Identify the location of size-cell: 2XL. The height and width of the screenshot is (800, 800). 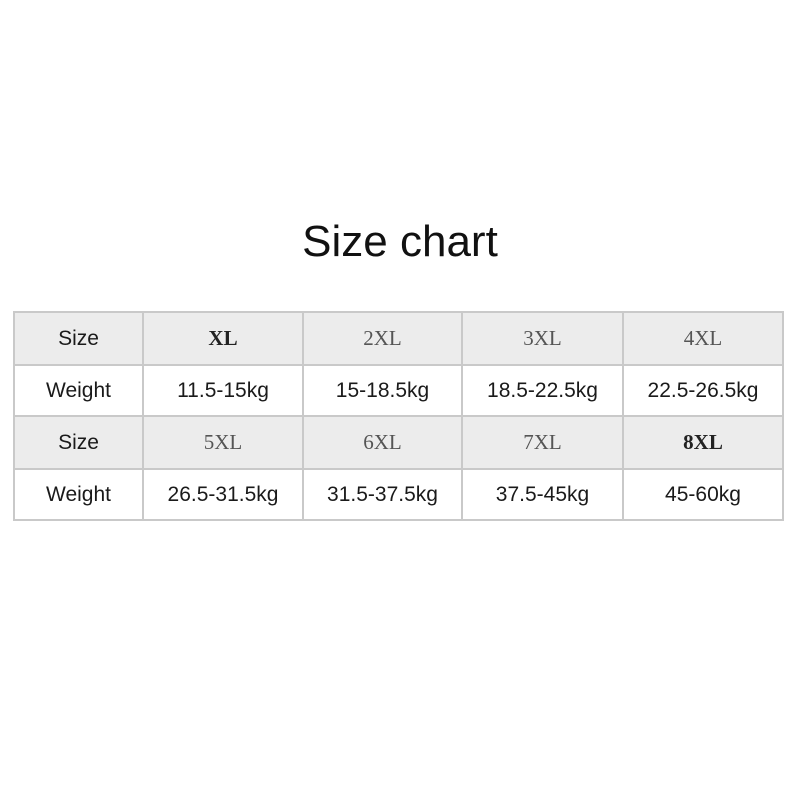
(382, 338).